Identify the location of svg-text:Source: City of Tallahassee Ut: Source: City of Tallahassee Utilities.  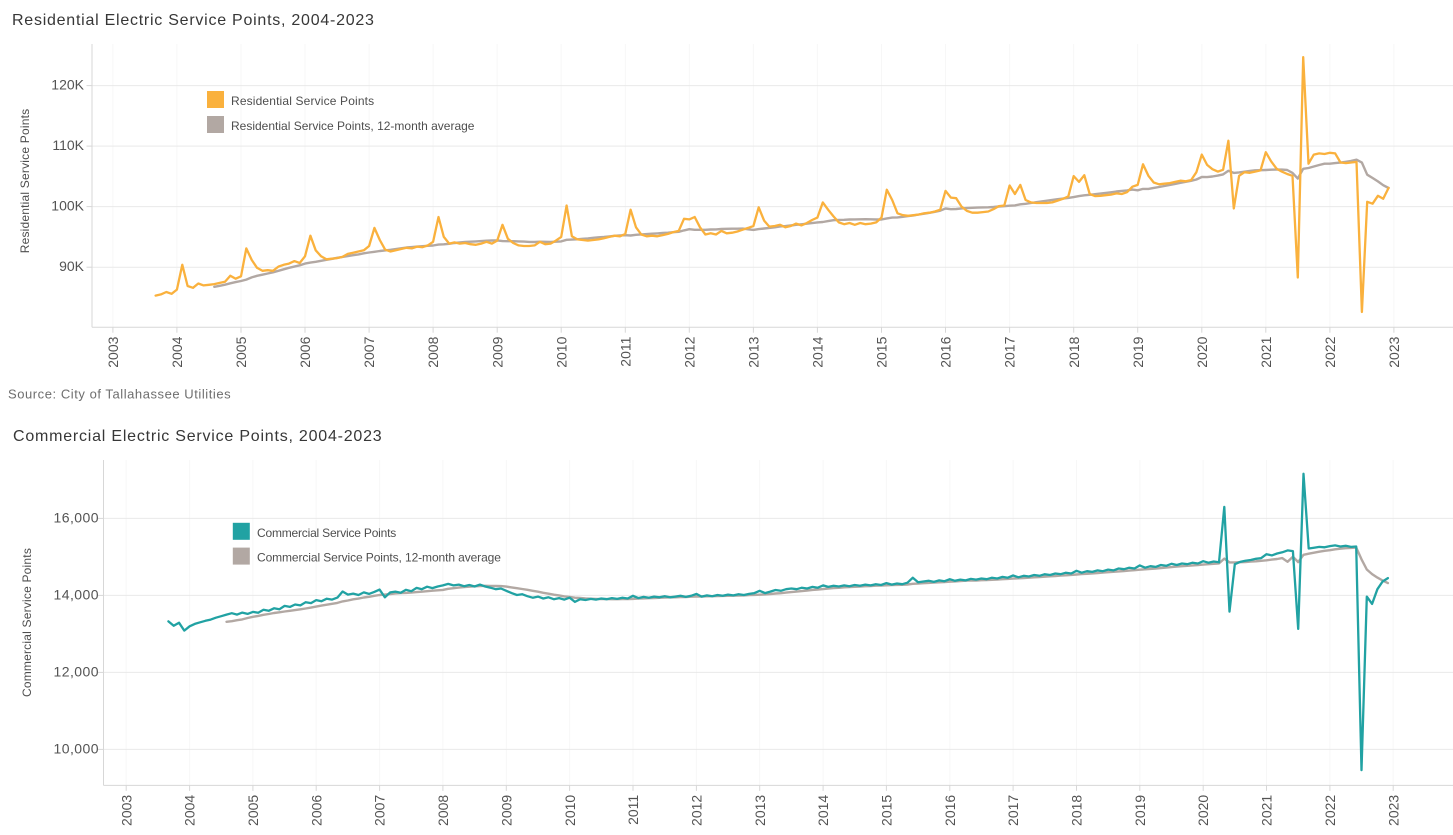
(119, 394).